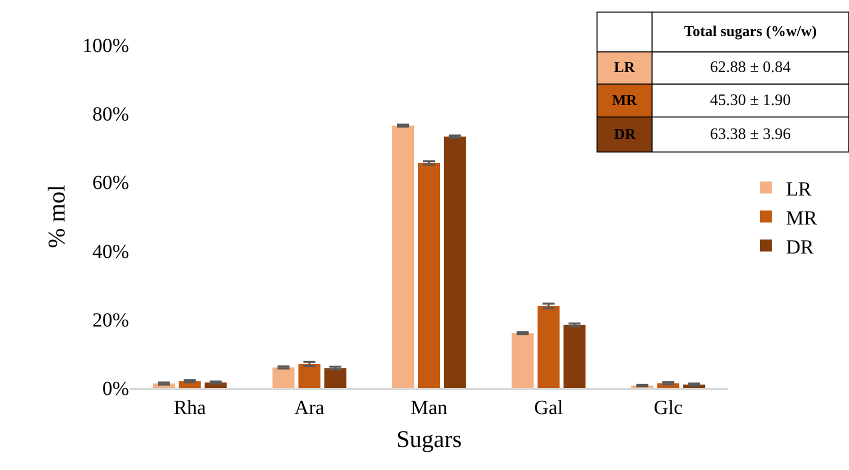 Image resolution: width=849 pixels, height=470 pixels. I want to click on text: MR, so click(624, 101).